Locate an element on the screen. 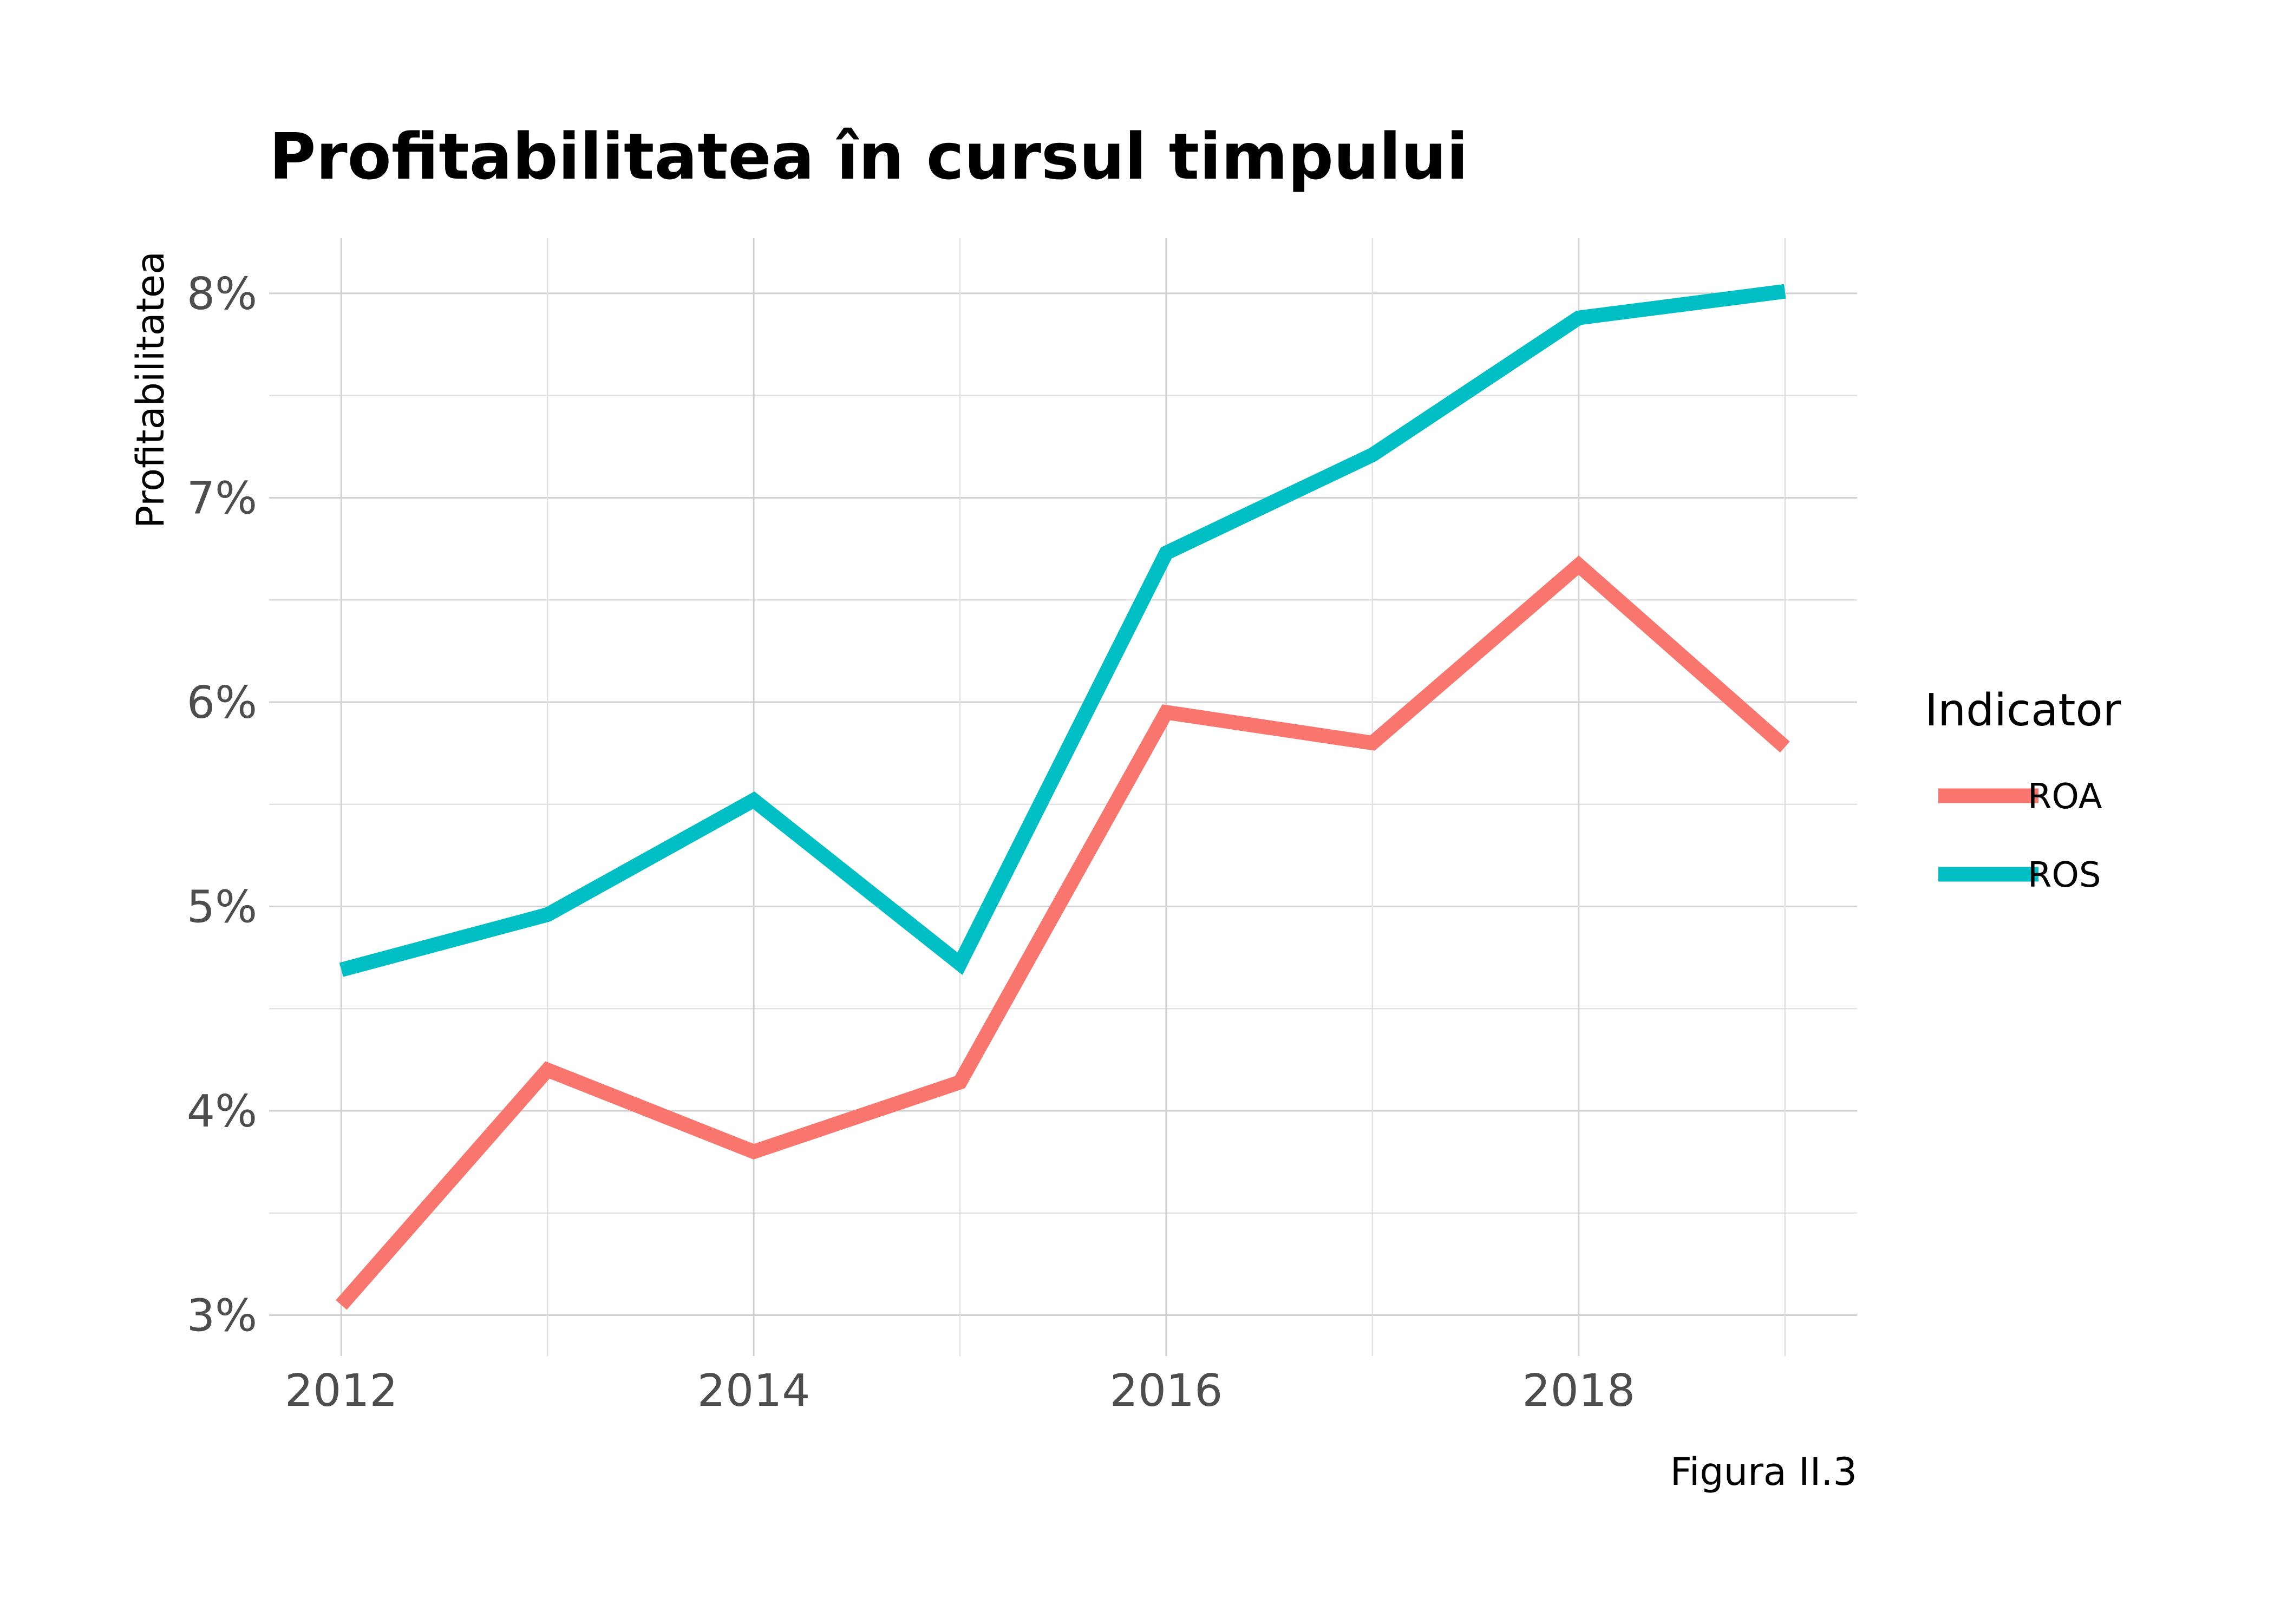 The image size is (2274, 1624). legend-label-ros: ROS is located at coordinates (2065, 875).